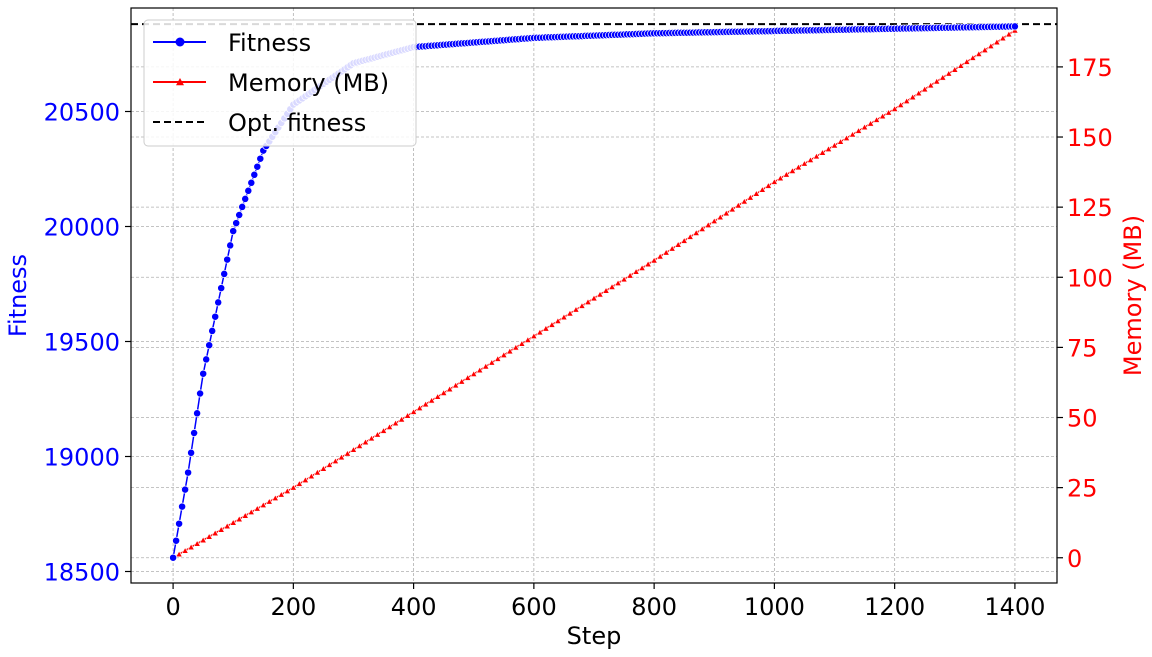 The height and width of the screenshot is (657, 1152). I want to click on y-left-tick-label: 19000, so click(82, 458).